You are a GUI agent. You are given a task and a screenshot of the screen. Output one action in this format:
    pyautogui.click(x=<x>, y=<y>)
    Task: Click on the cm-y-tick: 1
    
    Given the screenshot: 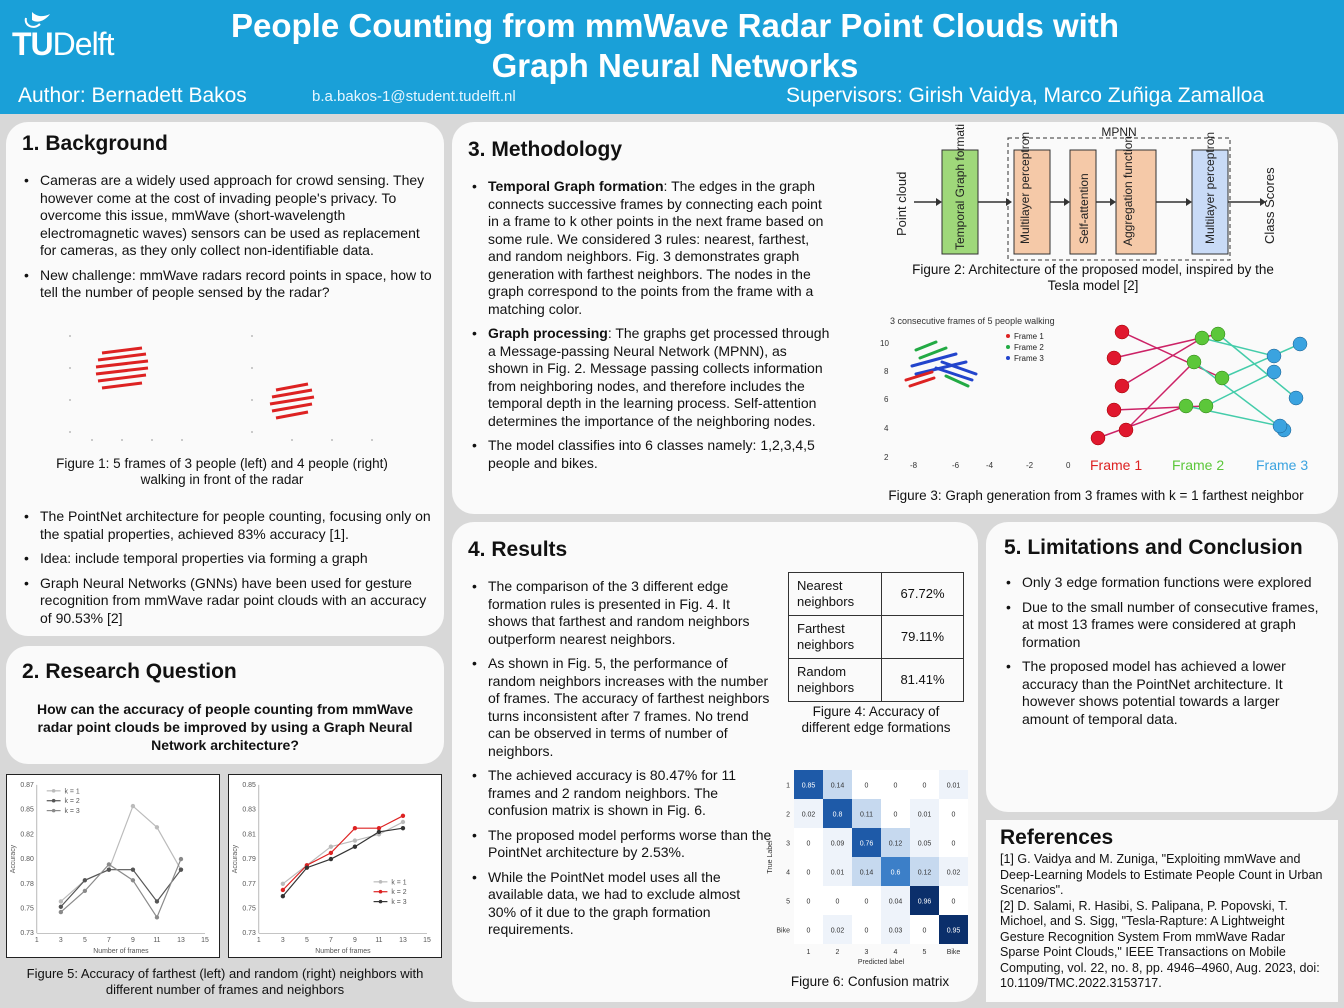 What is the action you would take?
    pyautogui.click(x=788, y=786)
    